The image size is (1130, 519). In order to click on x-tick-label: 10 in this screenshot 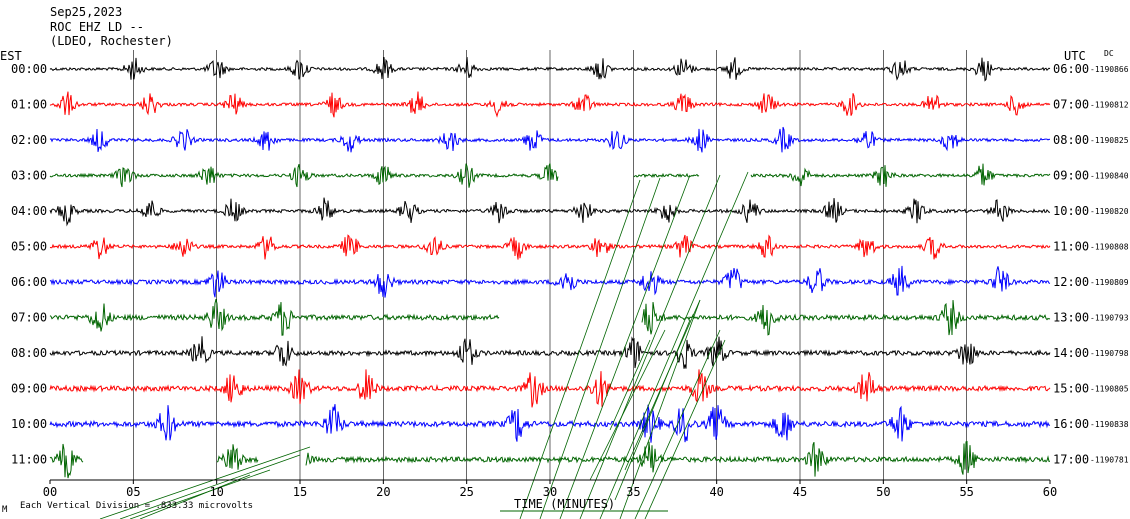, I will do `click(216, 492)`.